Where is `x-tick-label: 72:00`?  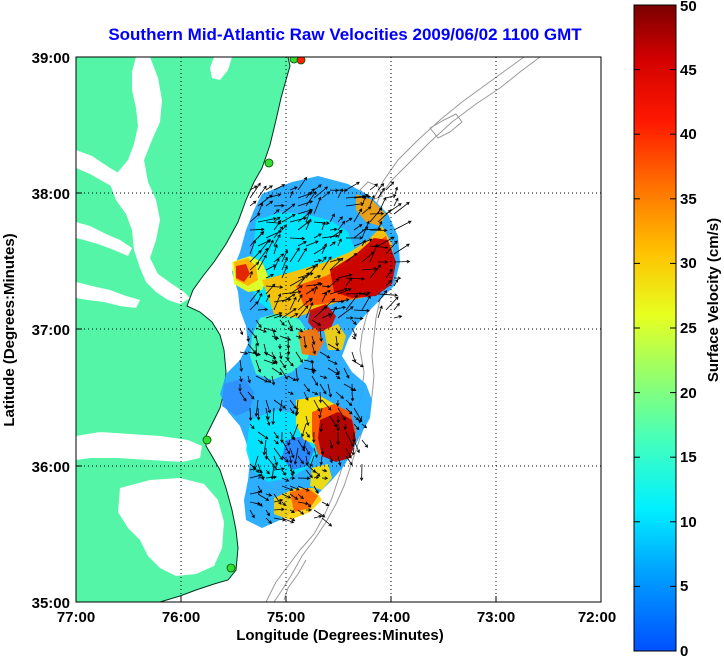
x-tick-label: 72:00 is located at coordinates (597, 617).